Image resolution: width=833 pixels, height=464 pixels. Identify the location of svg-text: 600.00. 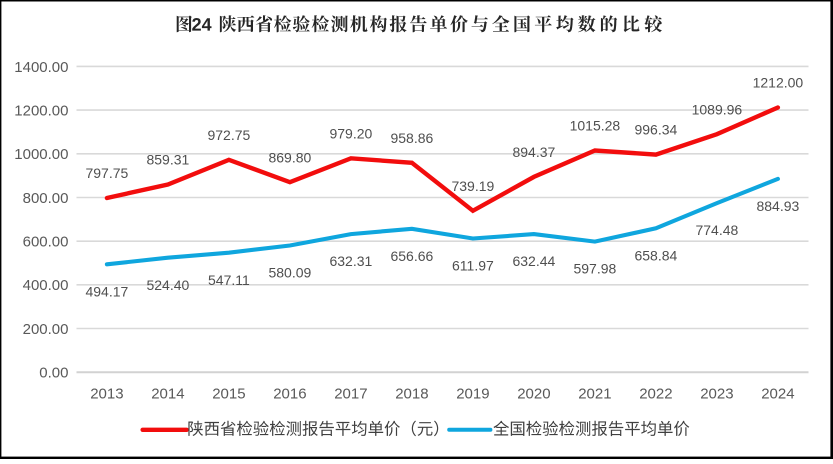
(46, 242).